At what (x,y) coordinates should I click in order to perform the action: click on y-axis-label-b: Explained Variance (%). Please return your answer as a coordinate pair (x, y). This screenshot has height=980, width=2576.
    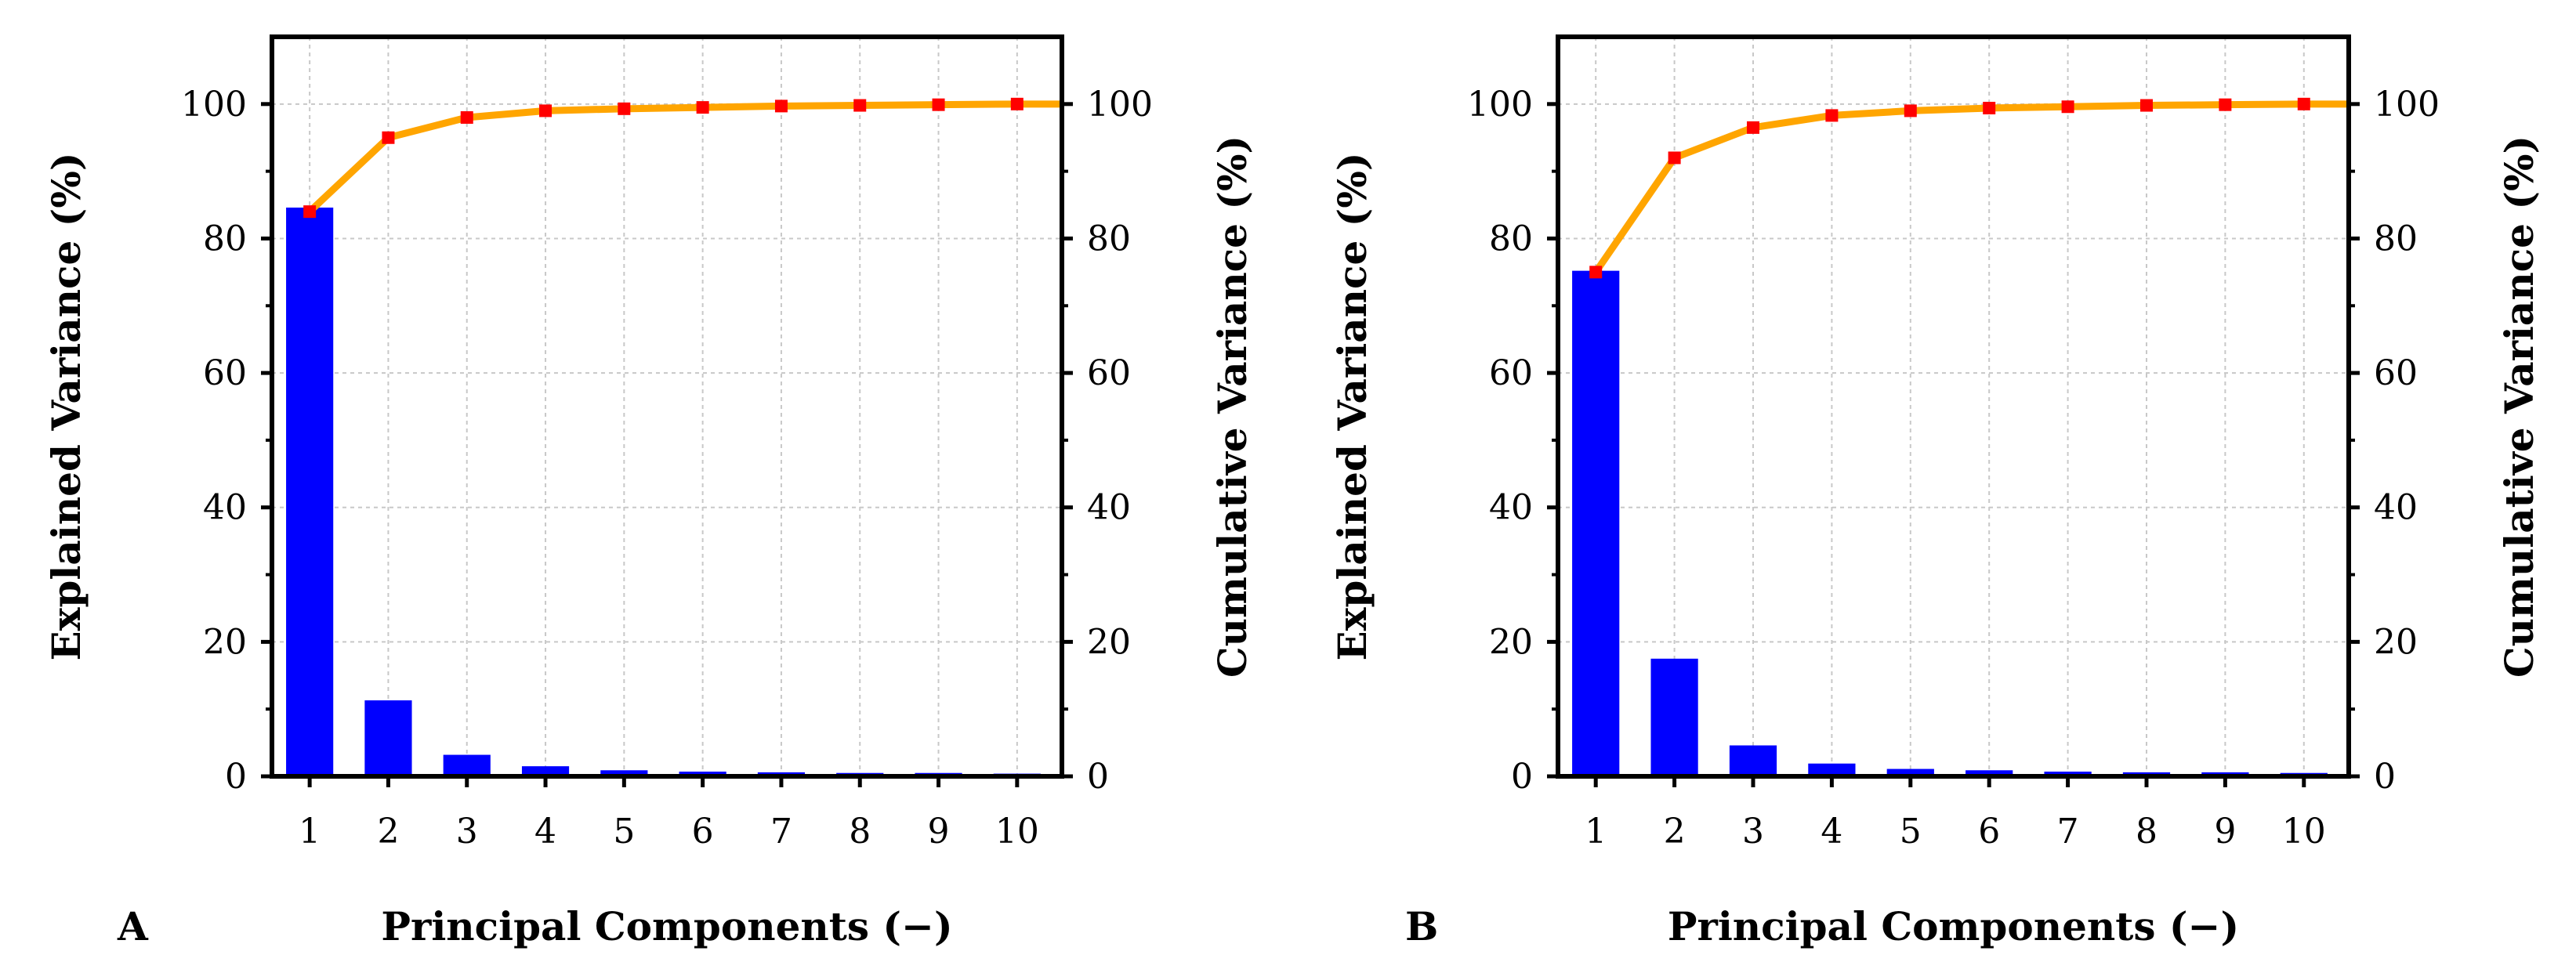
    Looking at the image, I should click on (1352, 407).